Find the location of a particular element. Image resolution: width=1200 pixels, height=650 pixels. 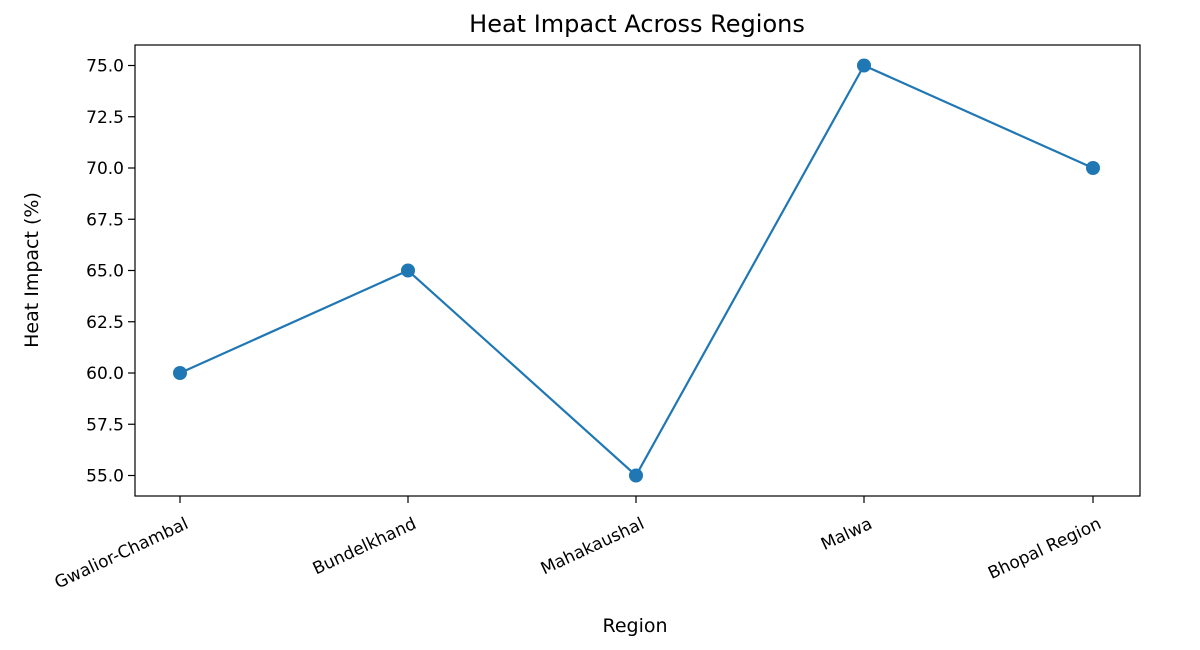

y-tick-label: 65.0 is located at coordinates (105, 272).